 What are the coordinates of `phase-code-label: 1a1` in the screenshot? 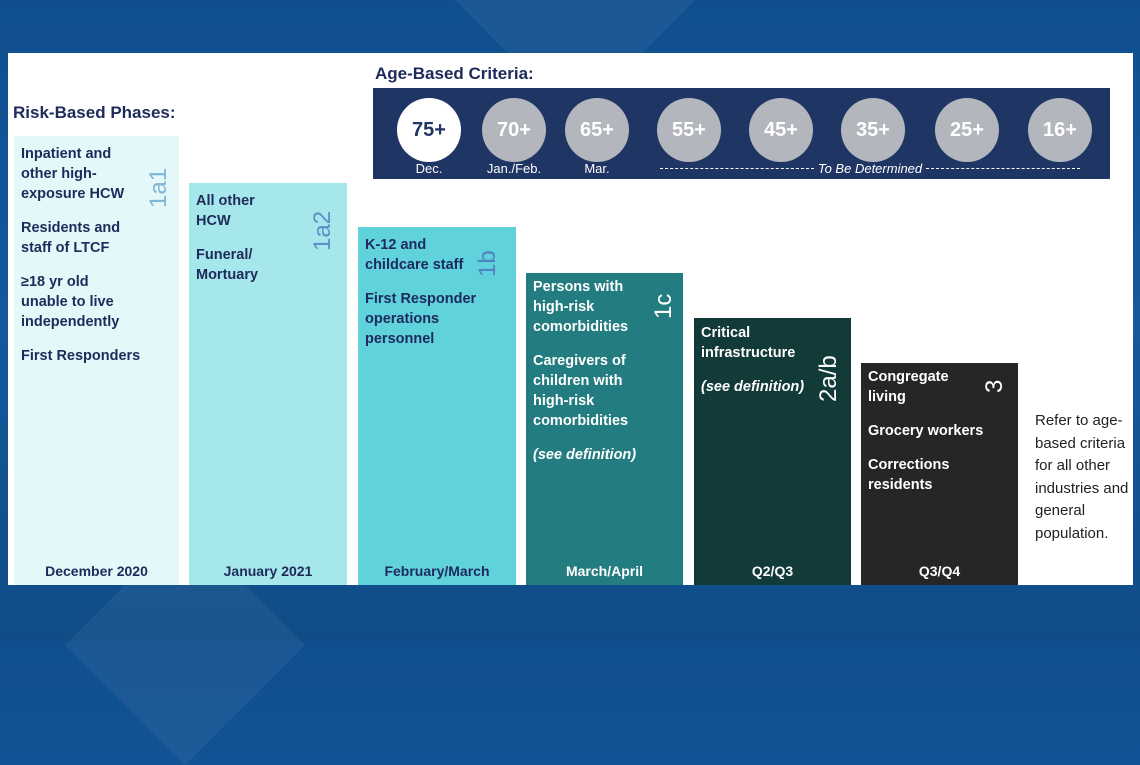 It's located at (158, 187).